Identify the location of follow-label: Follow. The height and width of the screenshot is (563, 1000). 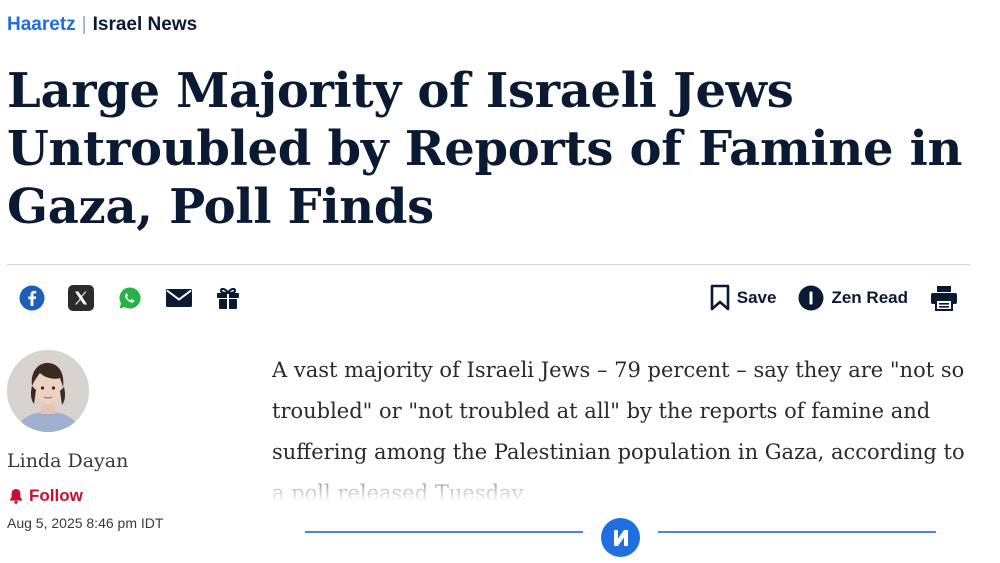
(56, 495).